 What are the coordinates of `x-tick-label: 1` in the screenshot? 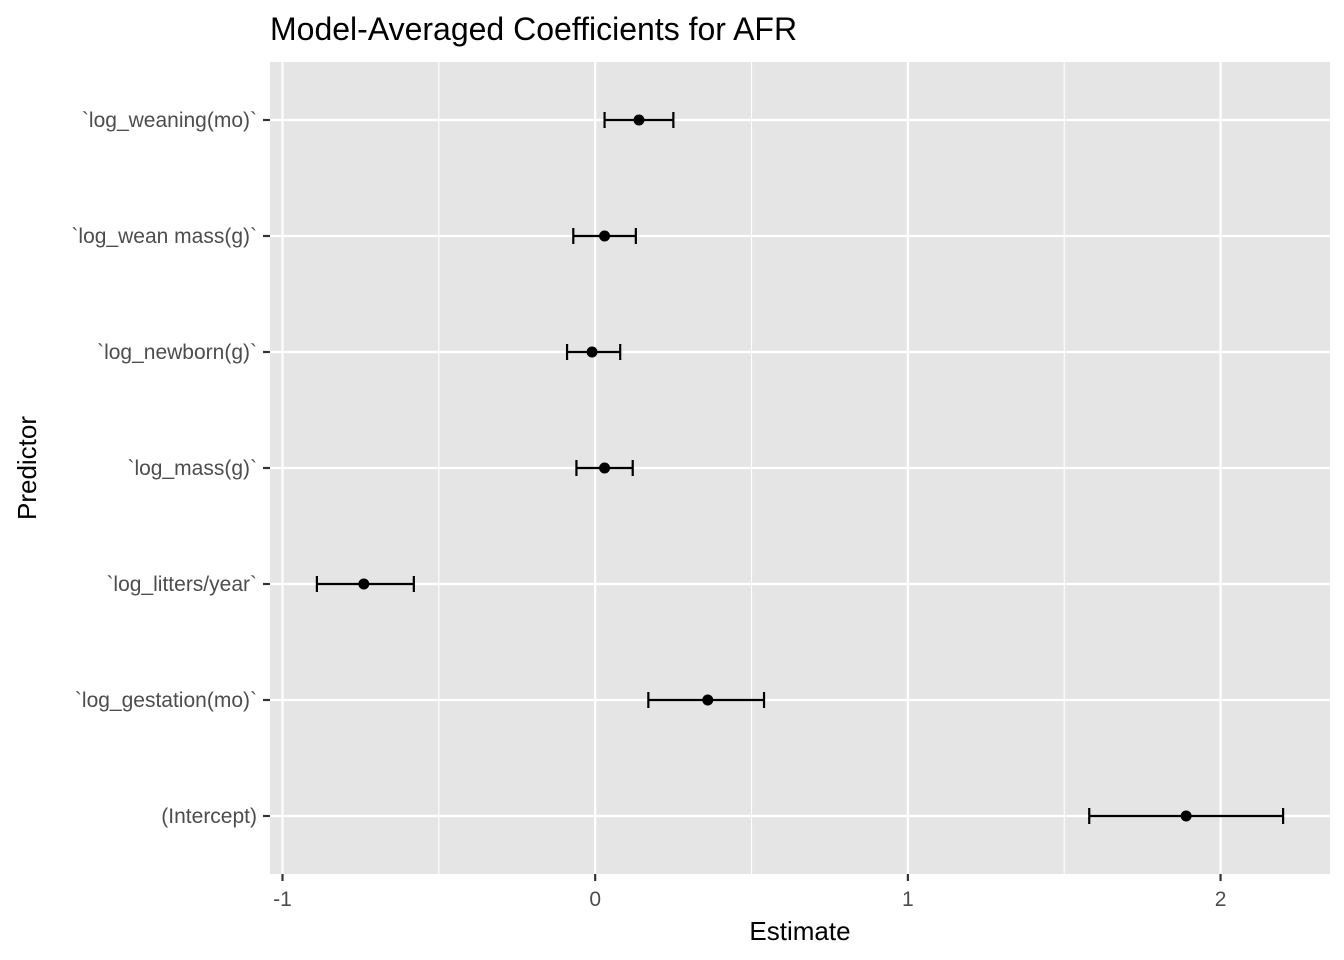 It's located at (908, 899).